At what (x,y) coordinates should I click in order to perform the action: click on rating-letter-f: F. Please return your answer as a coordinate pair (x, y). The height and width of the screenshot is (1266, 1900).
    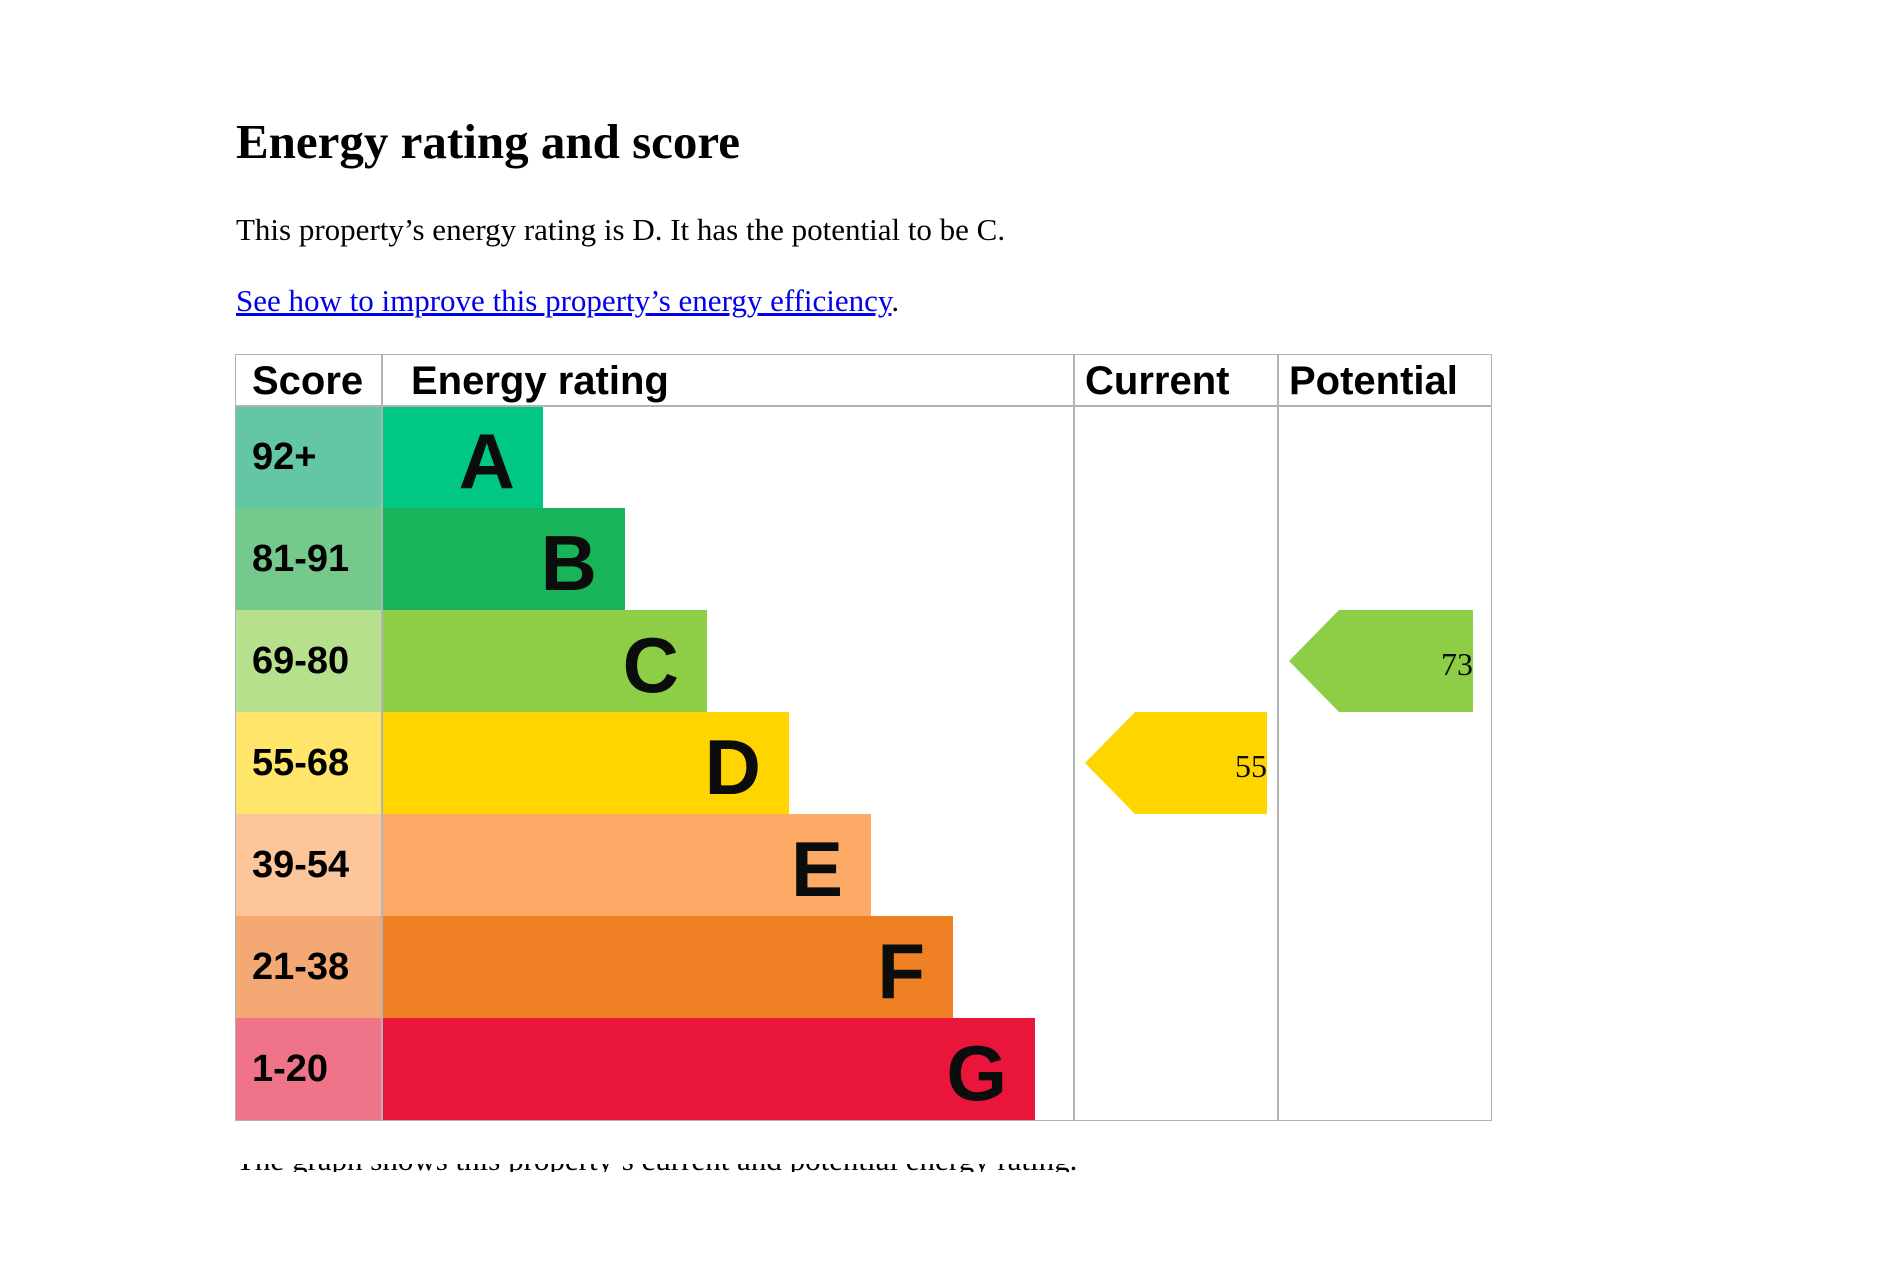
    Looking at the image, I should click on (901, 971).